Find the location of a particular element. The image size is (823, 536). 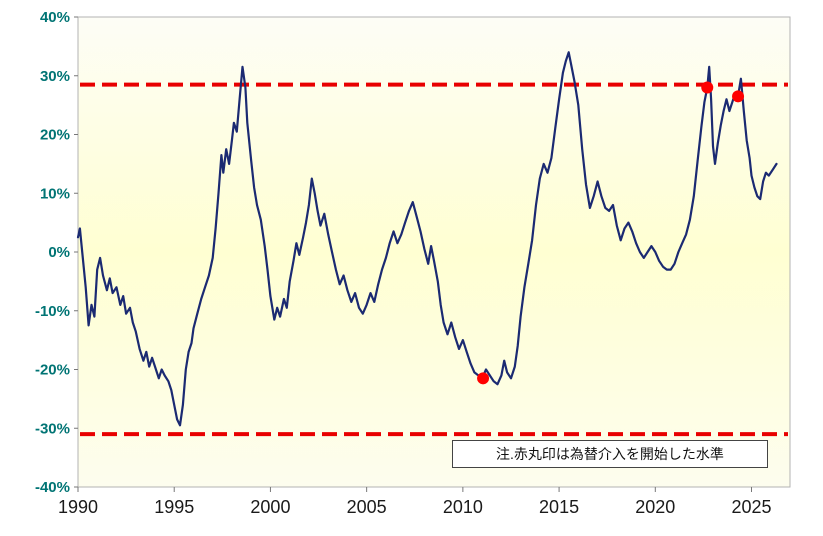

chart-note-text: 注.赤丸印は為替介入を開始した水準 is located at coordinates (610, 454).